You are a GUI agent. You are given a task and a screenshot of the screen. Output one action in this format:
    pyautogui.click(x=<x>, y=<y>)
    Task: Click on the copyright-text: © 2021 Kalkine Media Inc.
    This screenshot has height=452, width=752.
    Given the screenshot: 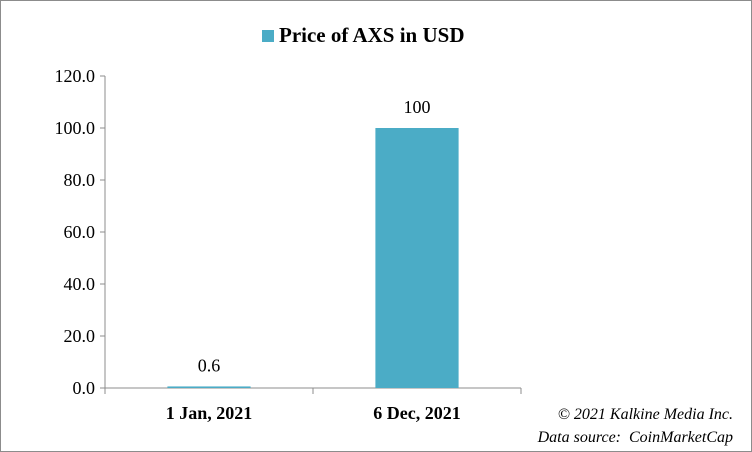 What is the action you would take?
    pyautogui.click(x=645, y=414)
    